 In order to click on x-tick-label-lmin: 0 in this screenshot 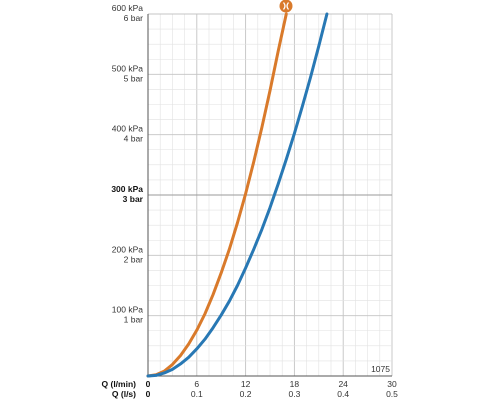, I will do `click(148, 384)`.